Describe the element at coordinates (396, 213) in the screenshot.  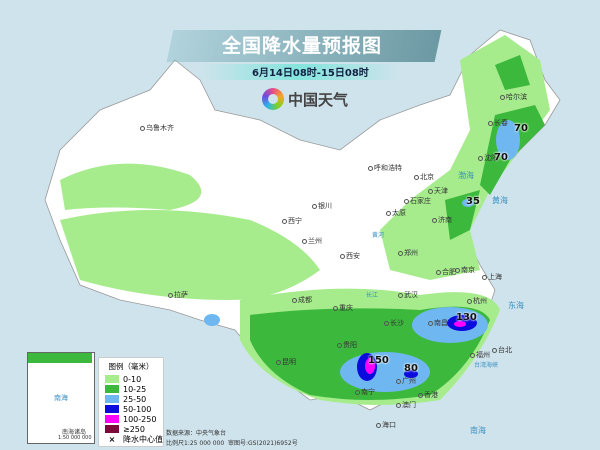
I see `city-label: 太原` at that location.